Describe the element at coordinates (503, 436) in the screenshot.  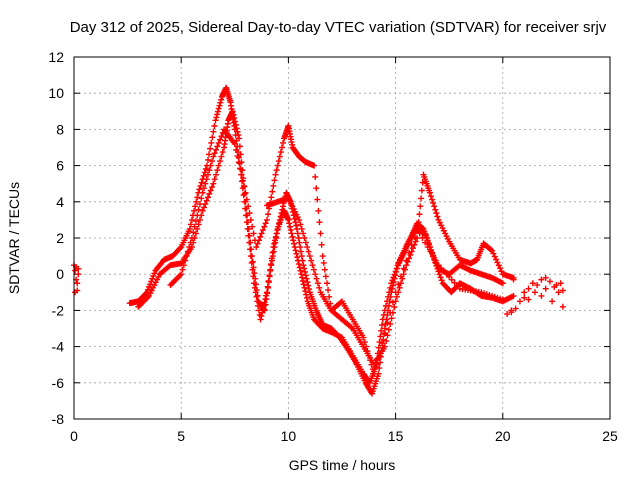
I see `x-tick-label: 20` at that location.